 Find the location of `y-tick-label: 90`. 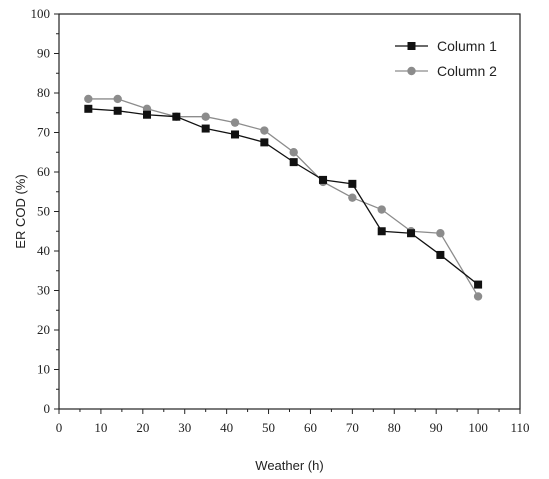

y-tick-label: 90 is located at coordinates (43, 53).